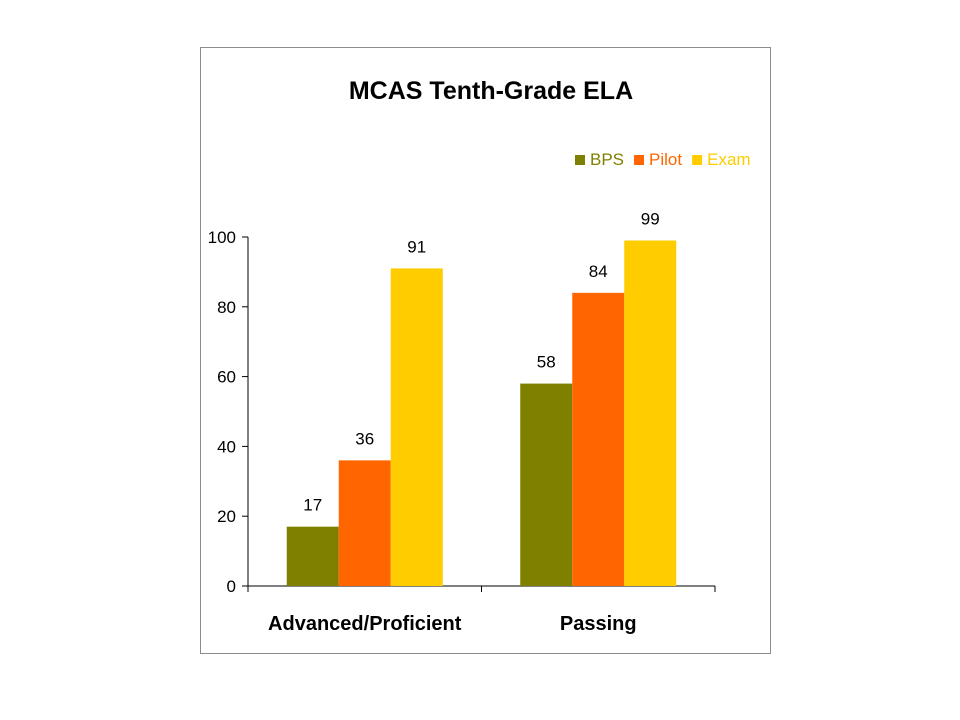 The image size is (960, 720). What do you see at coordinates (226, 516) in the screenshot?
I see `y-tick-label: 20` at bounding box center [226, 516].